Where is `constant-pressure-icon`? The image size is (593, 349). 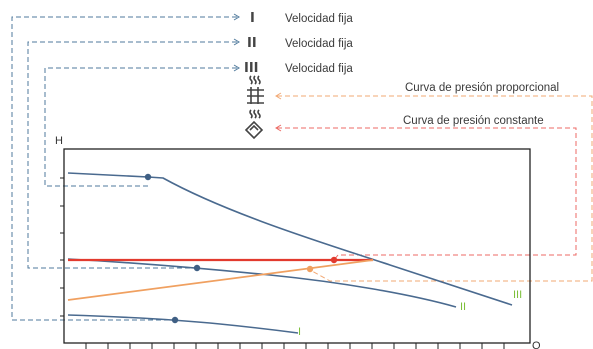
constant-pressure-icon is located at coordinates (254, 124).